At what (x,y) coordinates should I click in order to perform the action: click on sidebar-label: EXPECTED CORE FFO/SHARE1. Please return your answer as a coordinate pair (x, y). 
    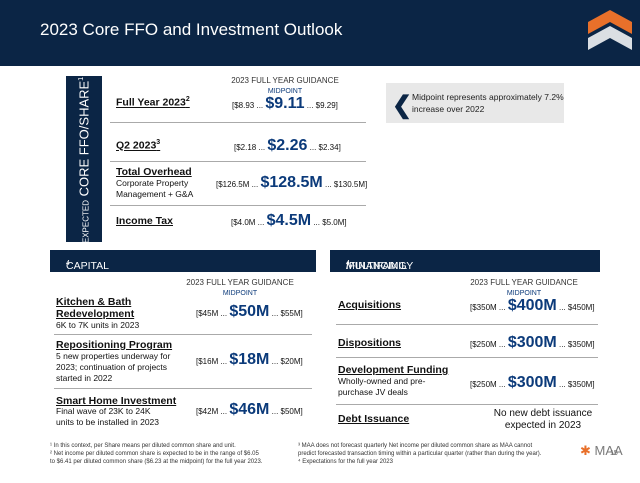
    Looking at the image, I should click on (84, 160).